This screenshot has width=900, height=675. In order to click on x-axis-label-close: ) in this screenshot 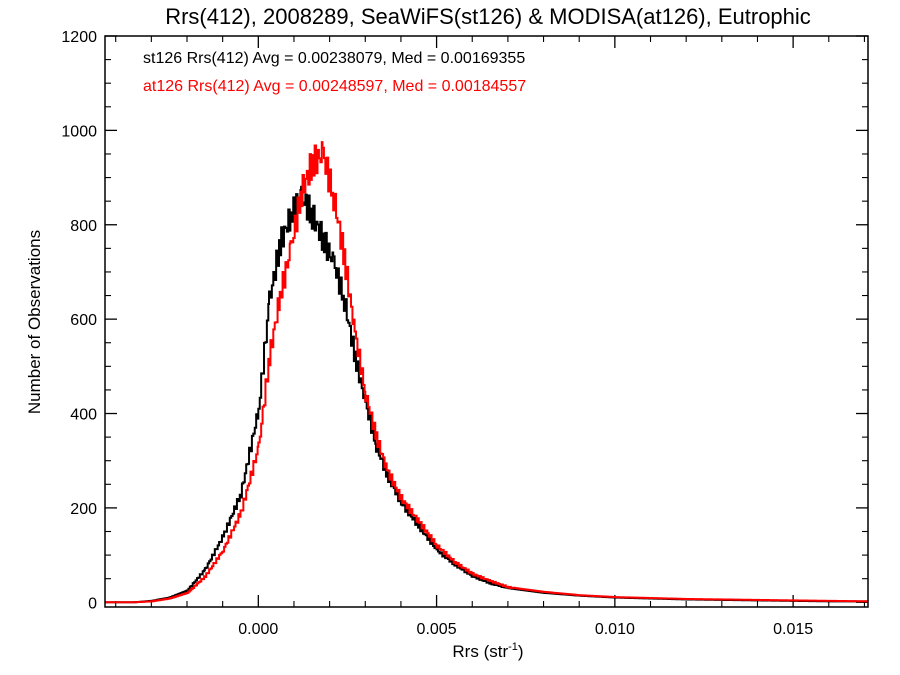, I will do `click(521, 651)`.